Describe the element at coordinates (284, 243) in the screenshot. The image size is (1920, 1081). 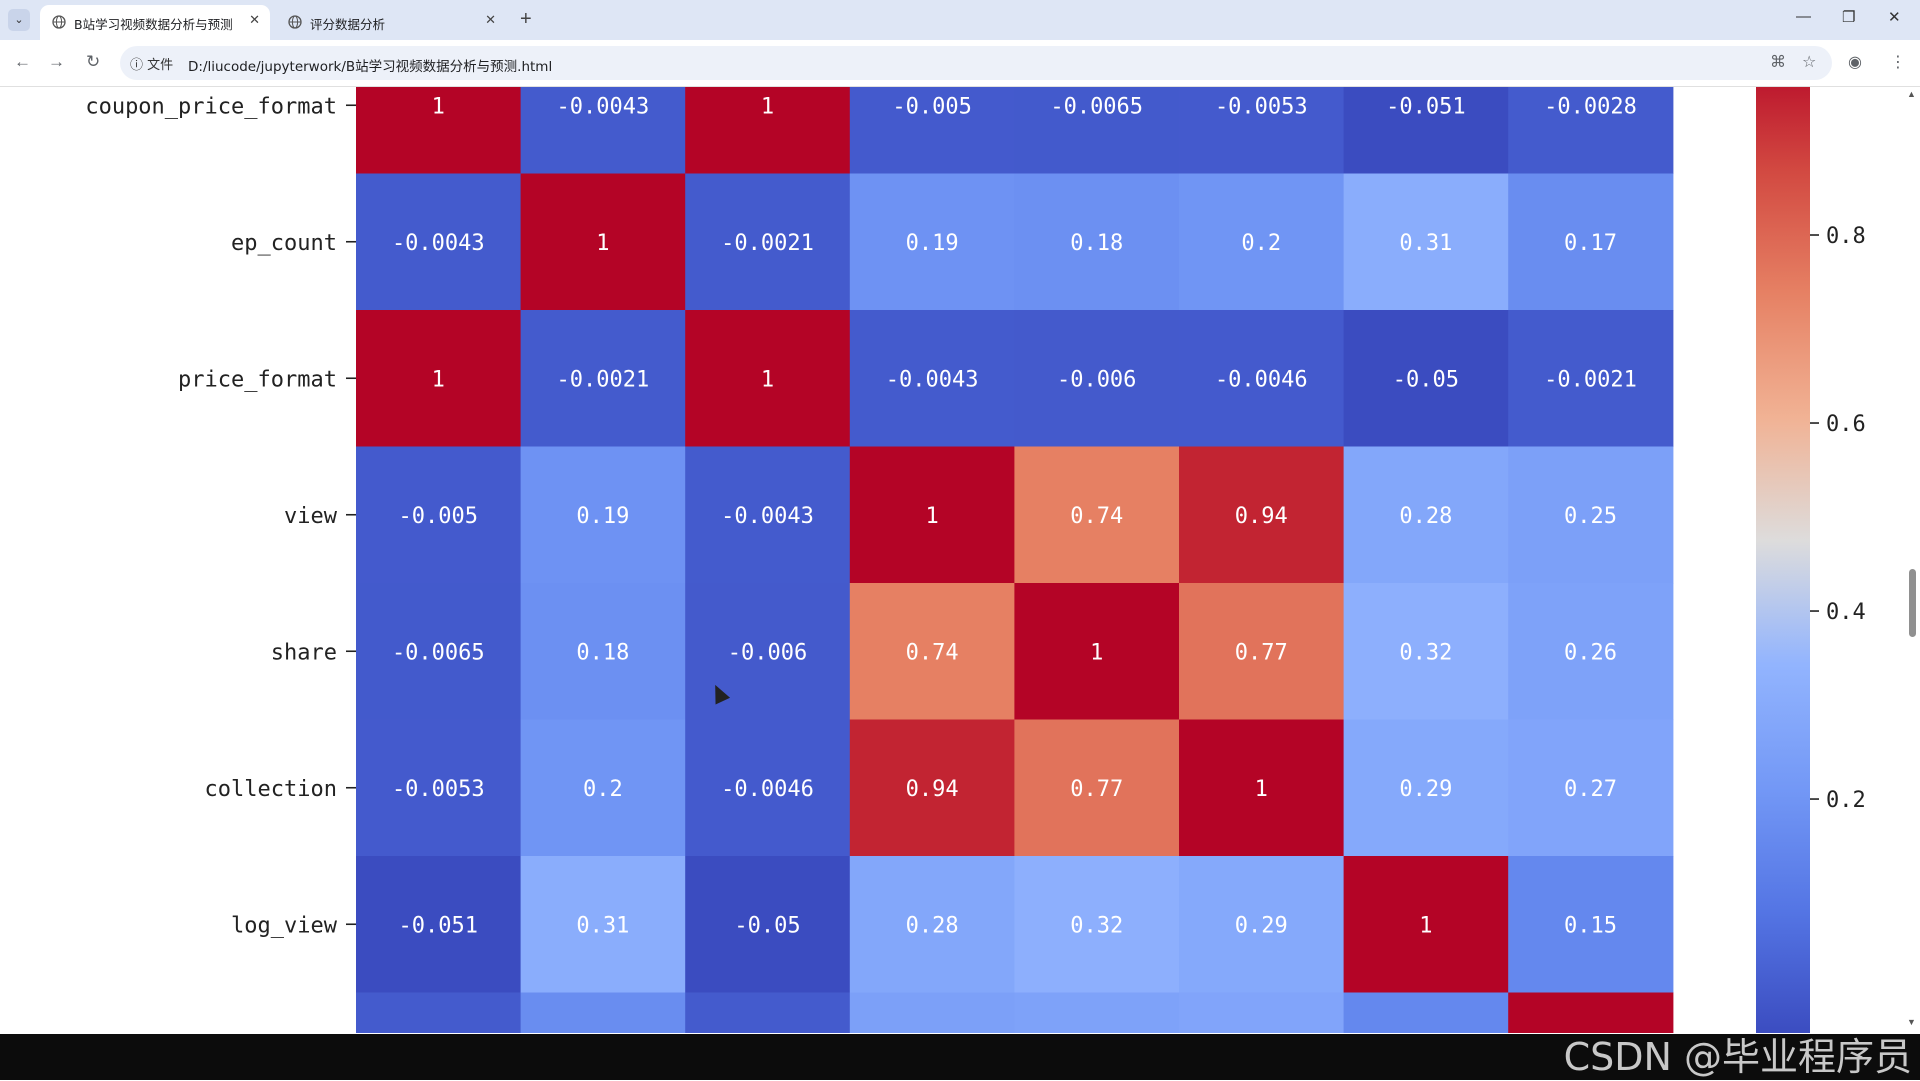
I see `row-label: ep_count` at that location.